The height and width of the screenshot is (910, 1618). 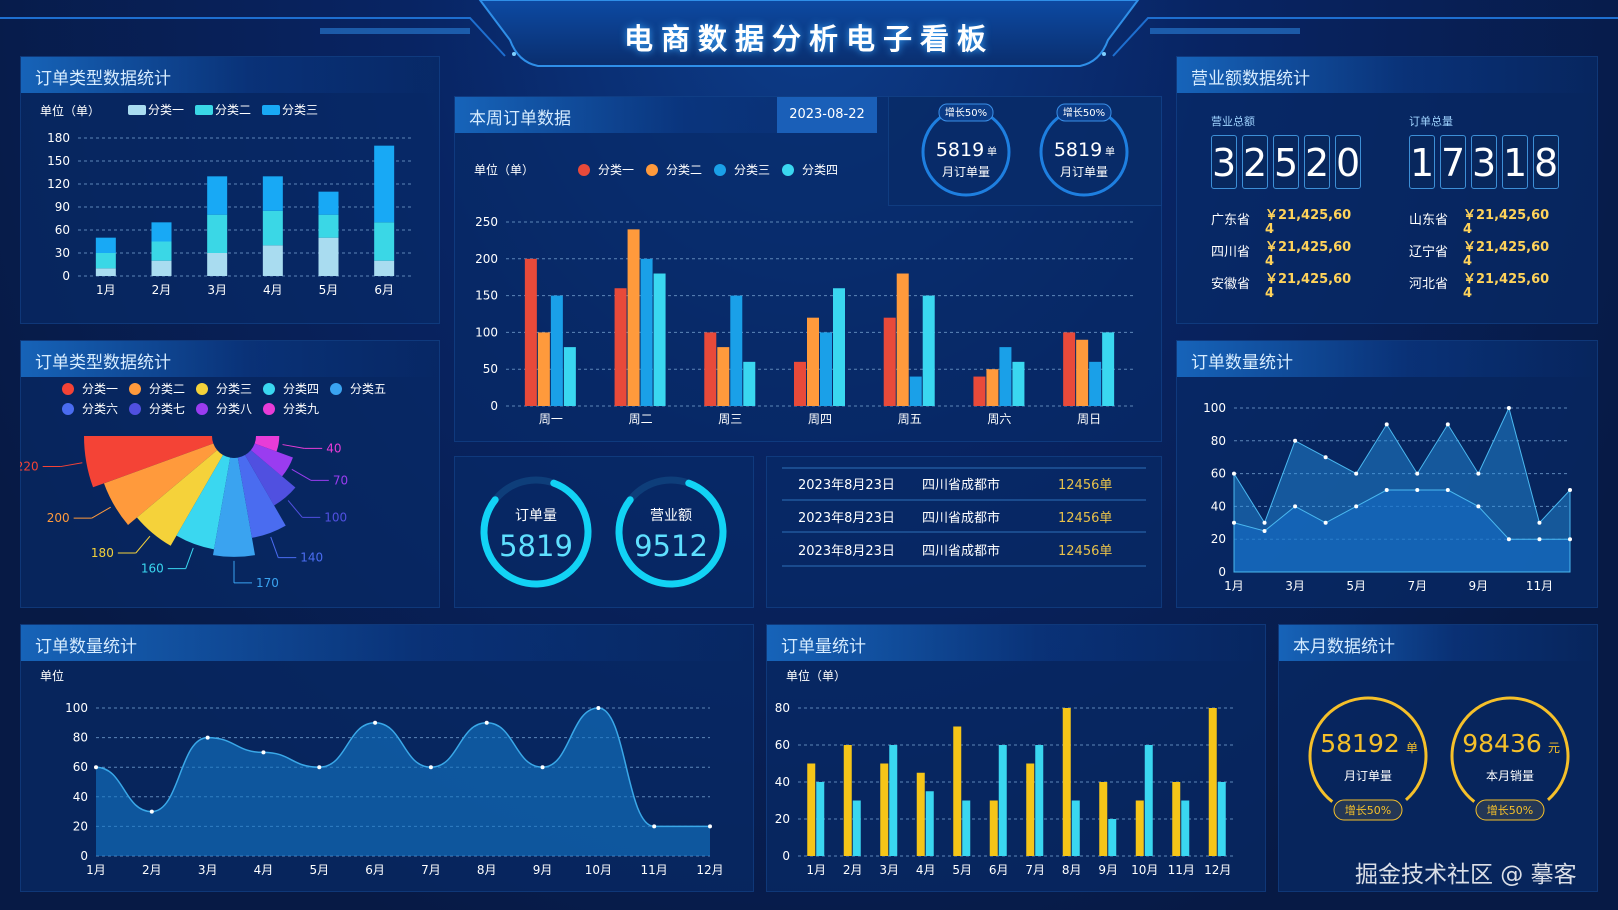 I want to click on data-label: 70, so click(x=340, y=480).